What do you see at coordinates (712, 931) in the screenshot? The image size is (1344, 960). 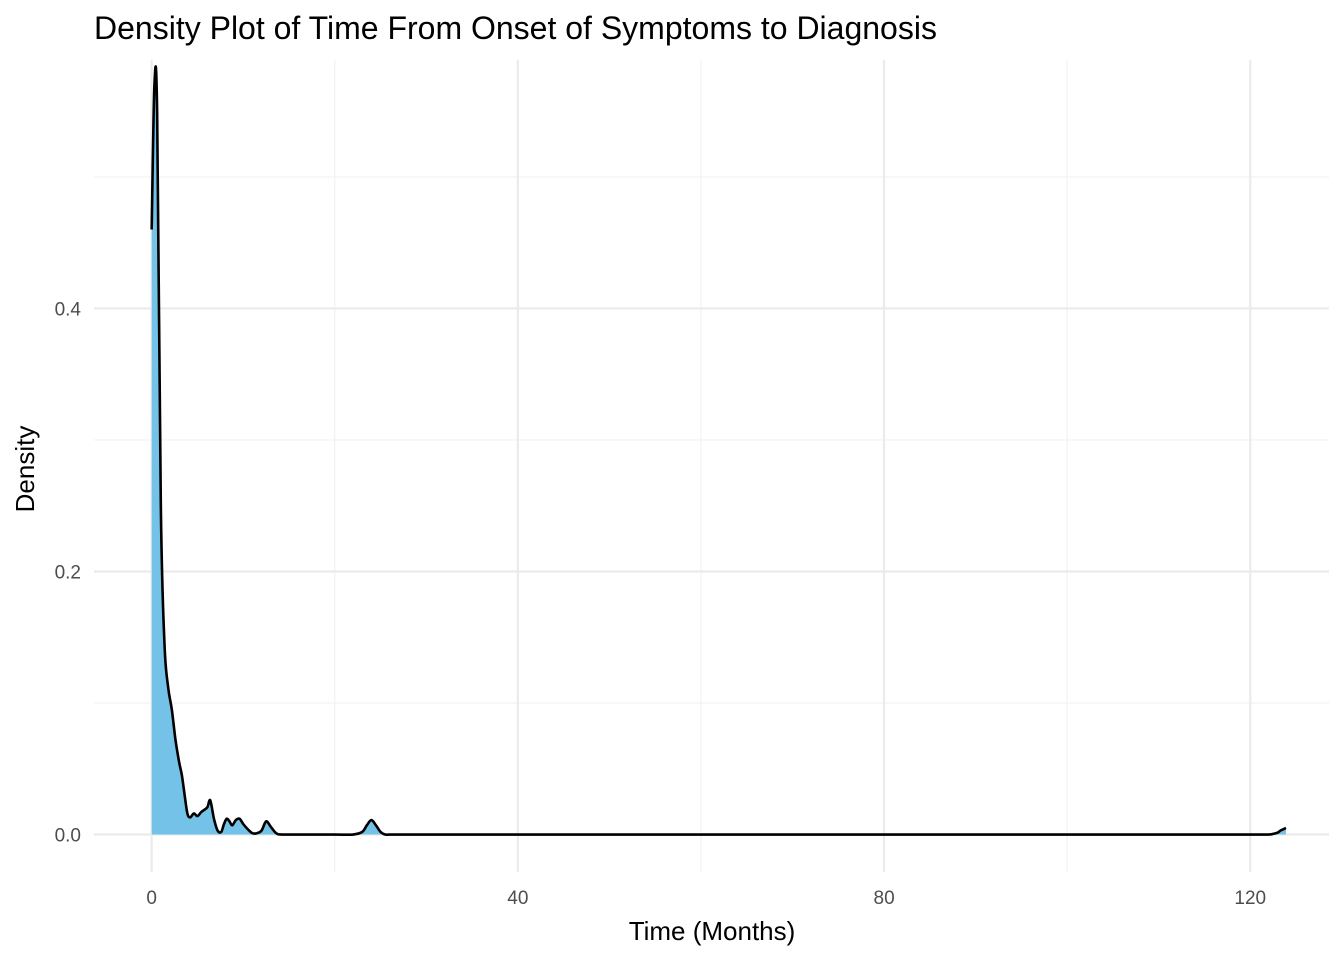 I see `x-axis-title: Time (Months)` at bounding box center [712, 931].